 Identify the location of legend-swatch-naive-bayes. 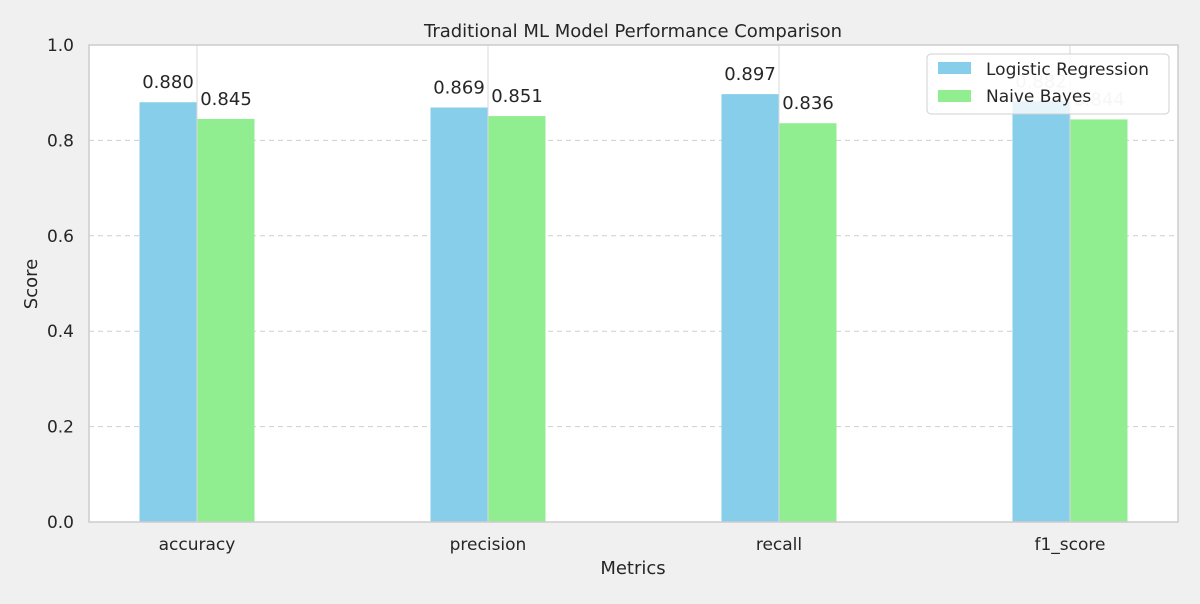
(954, 96).